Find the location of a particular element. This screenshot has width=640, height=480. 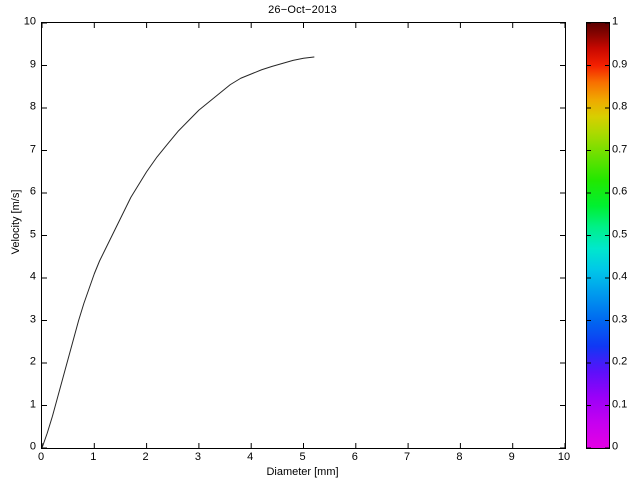

x-tick-label: 5 is located at coordinates (302, 457).